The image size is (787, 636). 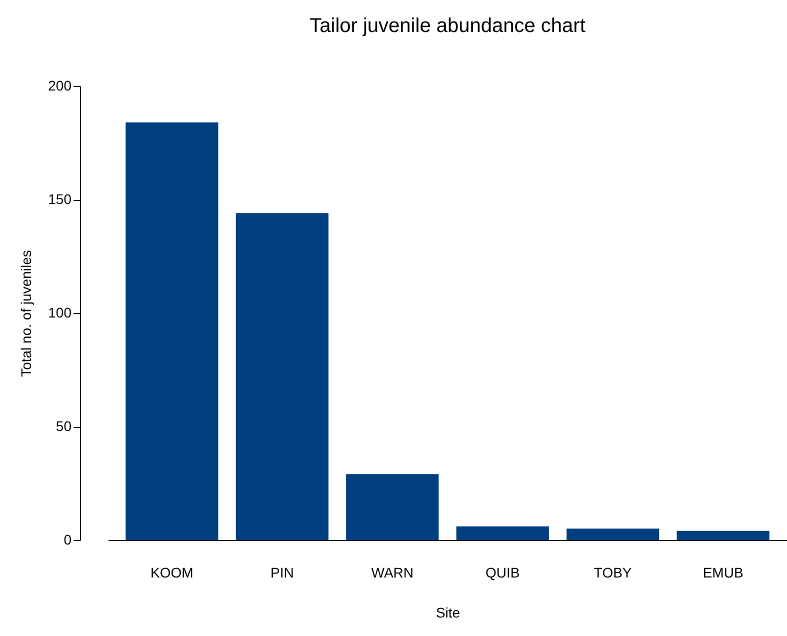 I want to click on x-tick-label: PIN, so click(x=282, y=572).